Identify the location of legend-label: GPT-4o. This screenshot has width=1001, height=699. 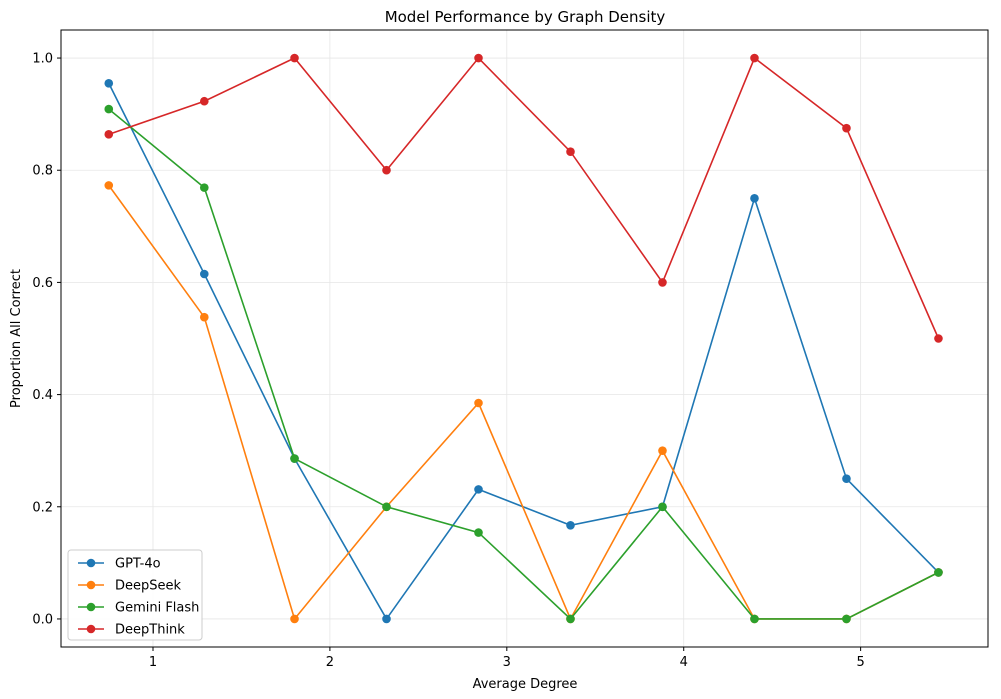
(138, 564).